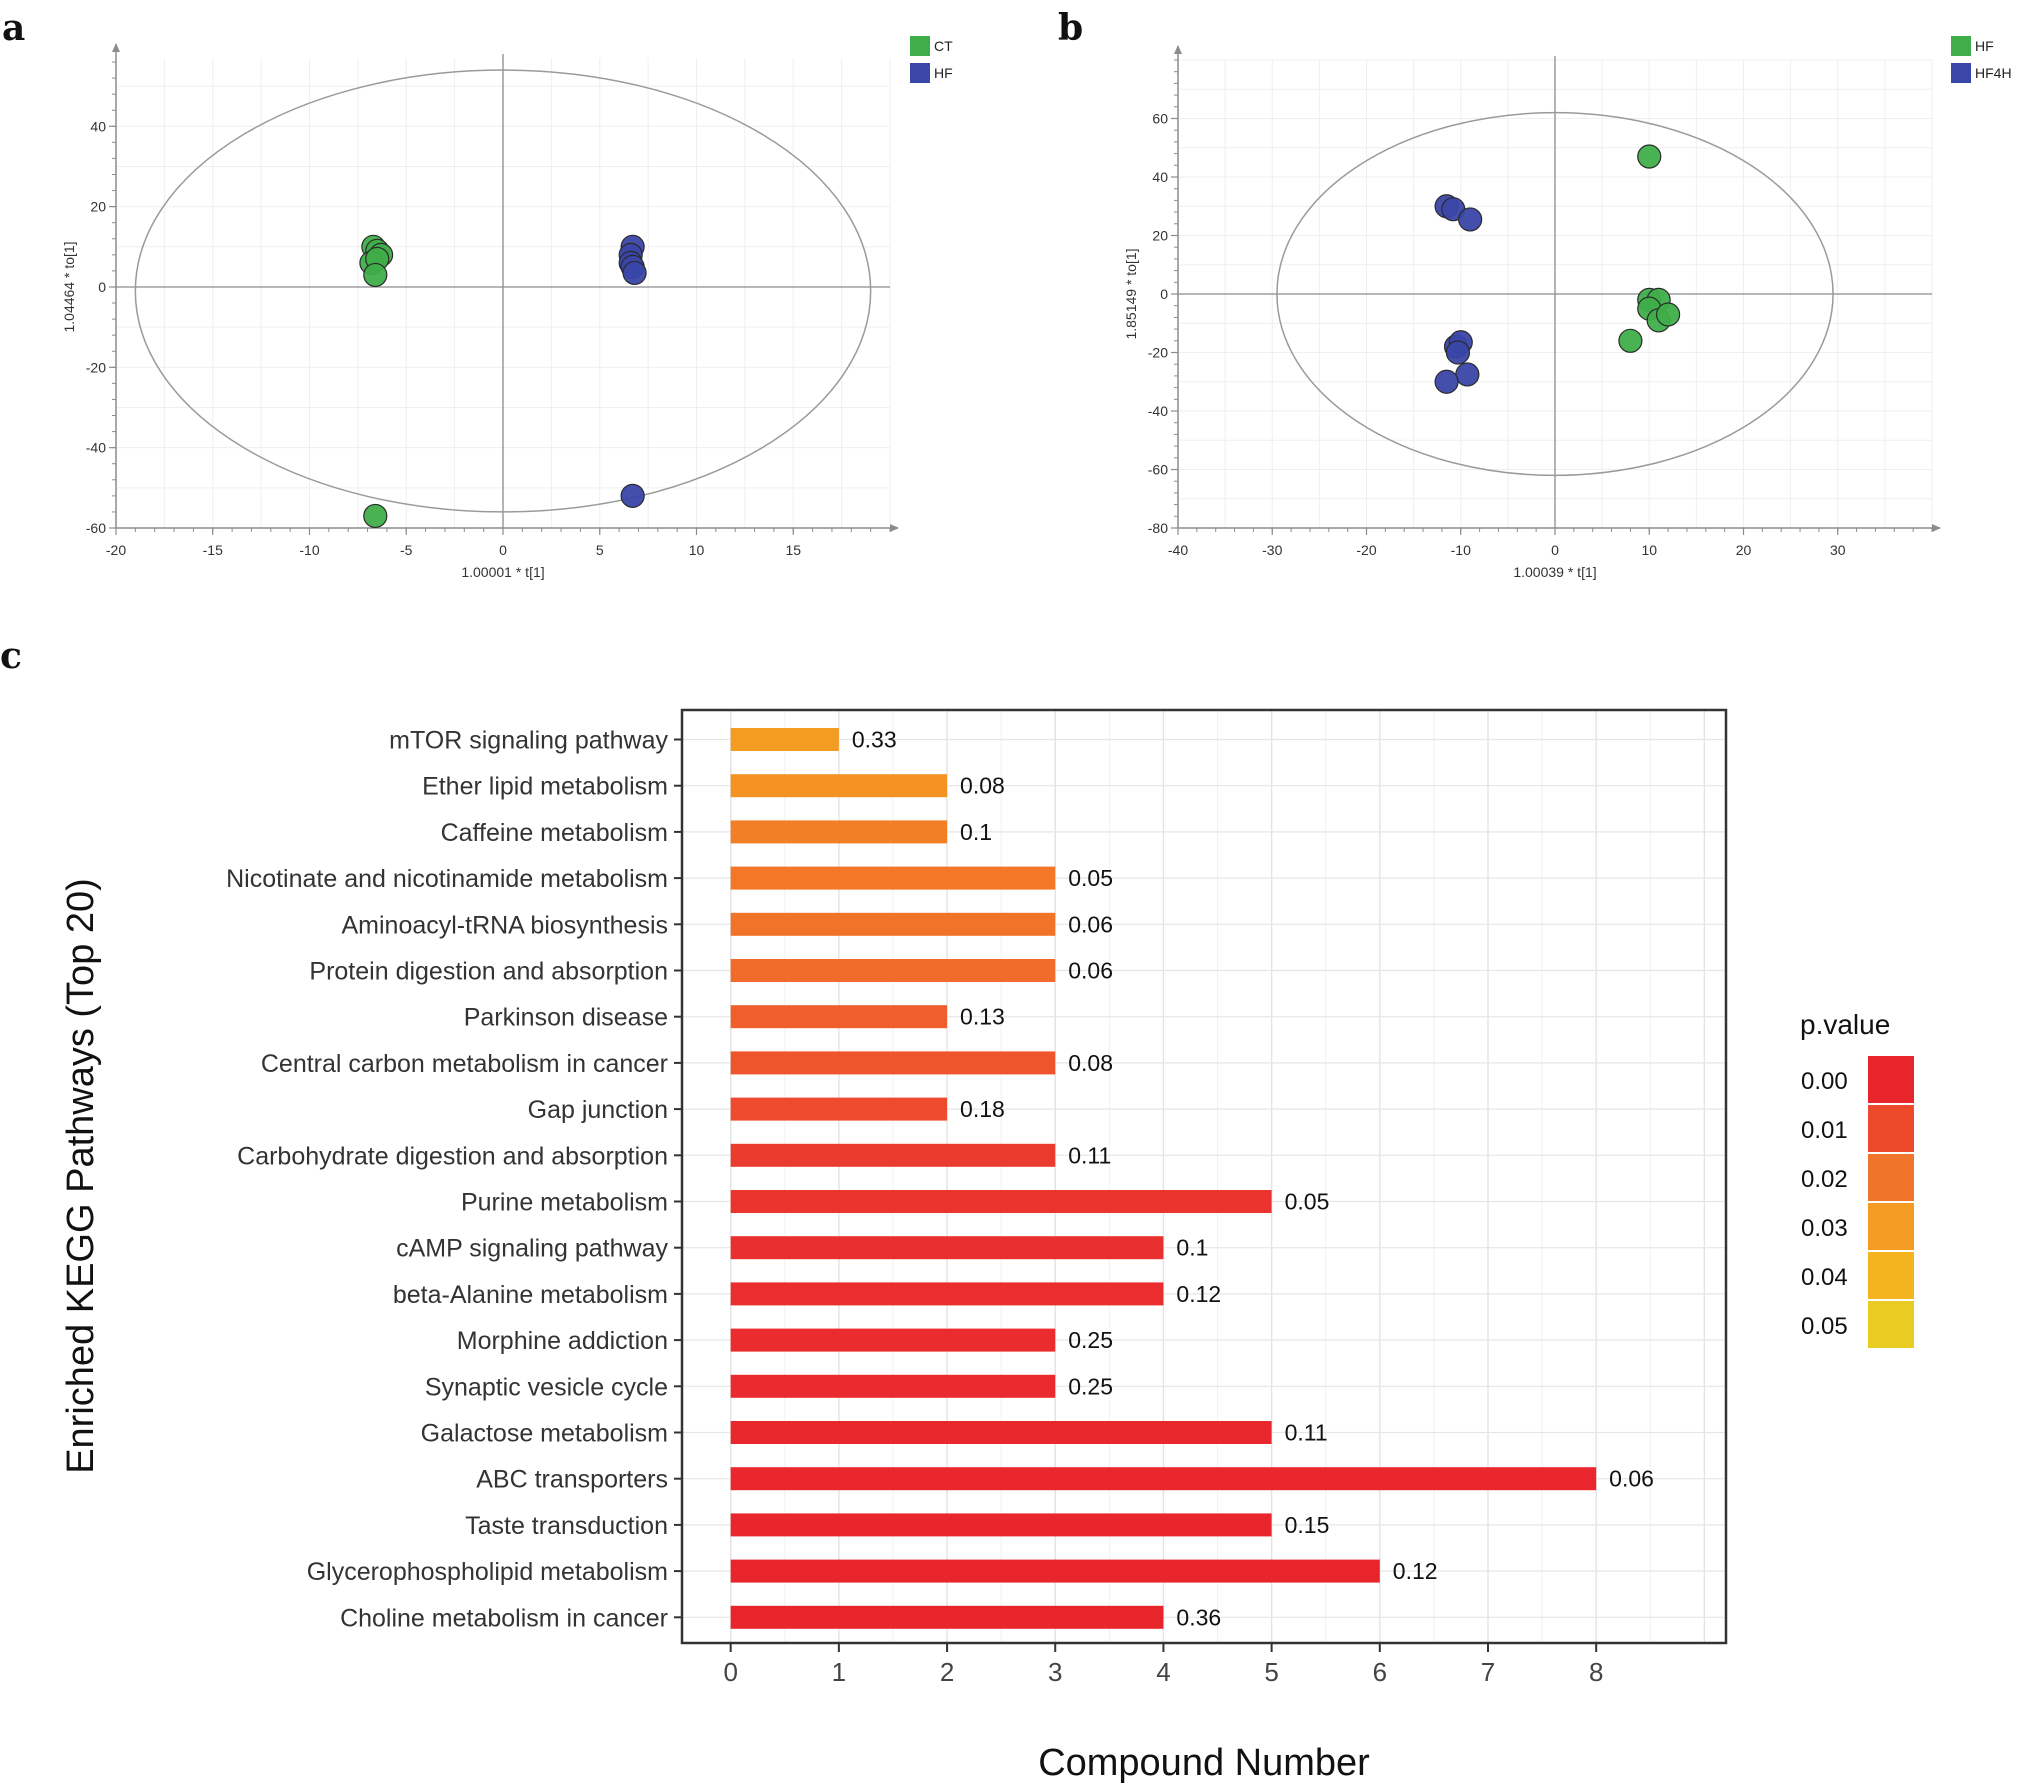  Describe the element at coordinates (1857, 1178) in the screenshot. I see `pvalue-legend: p.value 0.00 0.01 0.02 0.03 0.04 0.05` at that location.